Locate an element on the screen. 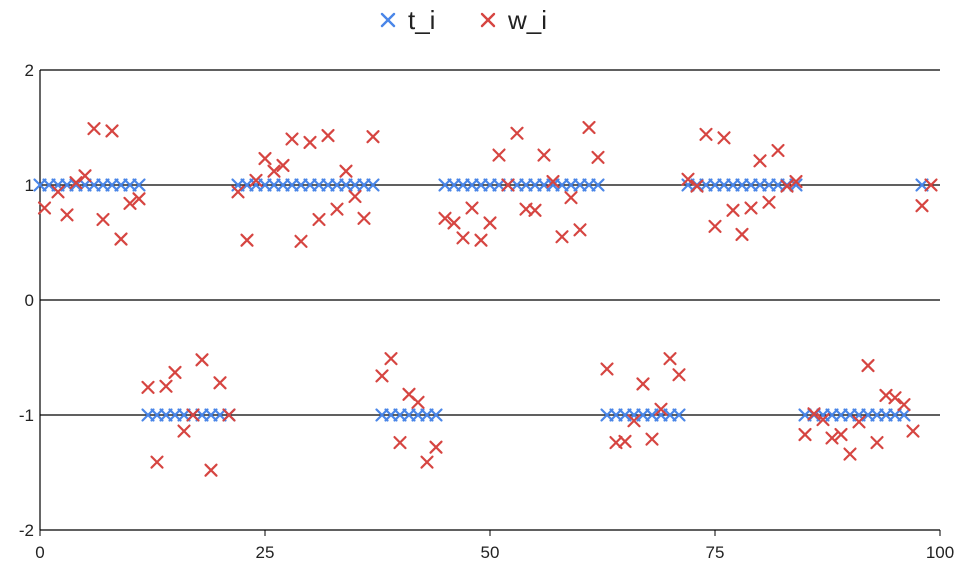 The width and height of the screenshot is (960, 568). y-tick-label: 0 is located at coordinates (29, 300).